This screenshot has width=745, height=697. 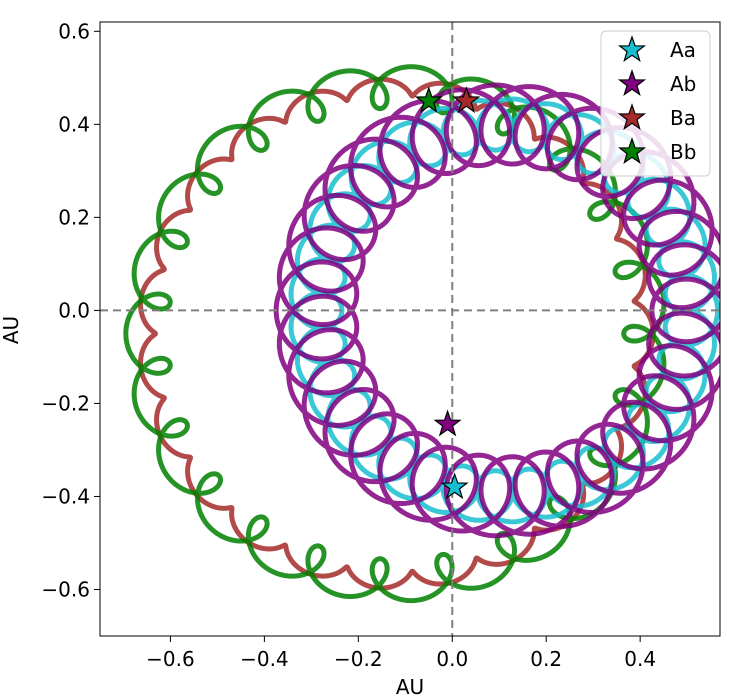 I want to click on legend-marker-ba, so click(x=632, y=116).